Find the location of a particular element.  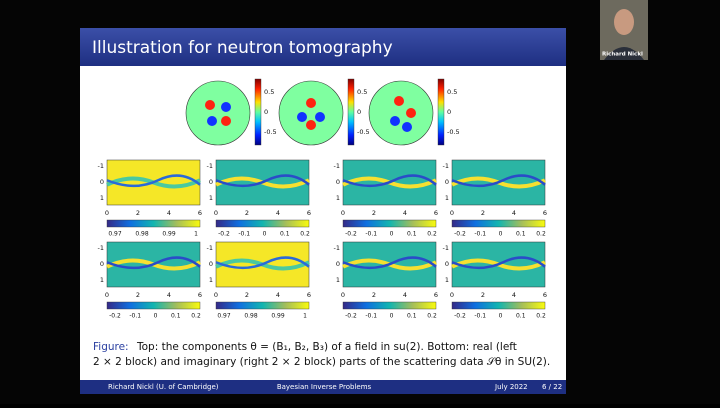

footer-talk: Bayesian Inverse Problems is located at coordinates (324, 387).